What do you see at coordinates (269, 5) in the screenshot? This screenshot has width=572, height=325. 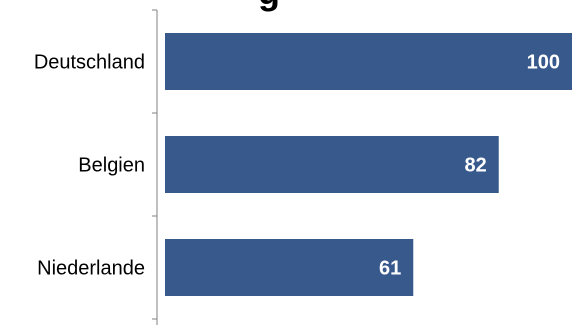 I see `chart-title-fragment: g` at bounding box center [269, 5].